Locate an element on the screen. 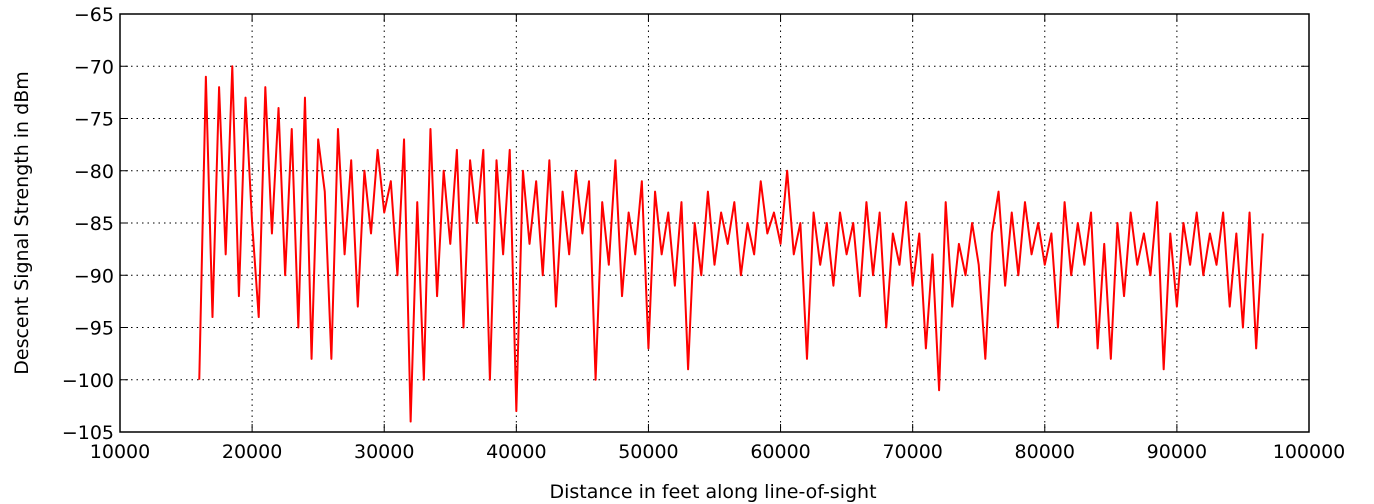  y-tick-label: −90 is located at coordinates (94, 276).